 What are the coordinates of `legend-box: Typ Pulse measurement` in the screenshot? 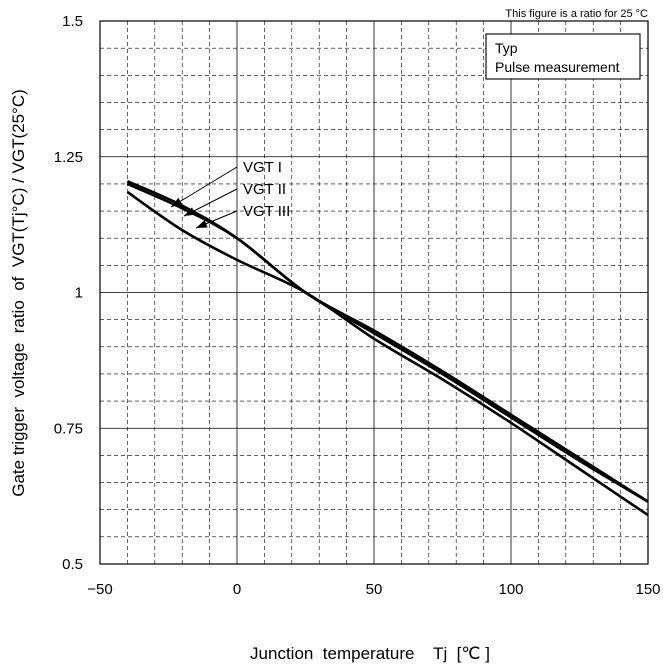 It's located at (563, 56).